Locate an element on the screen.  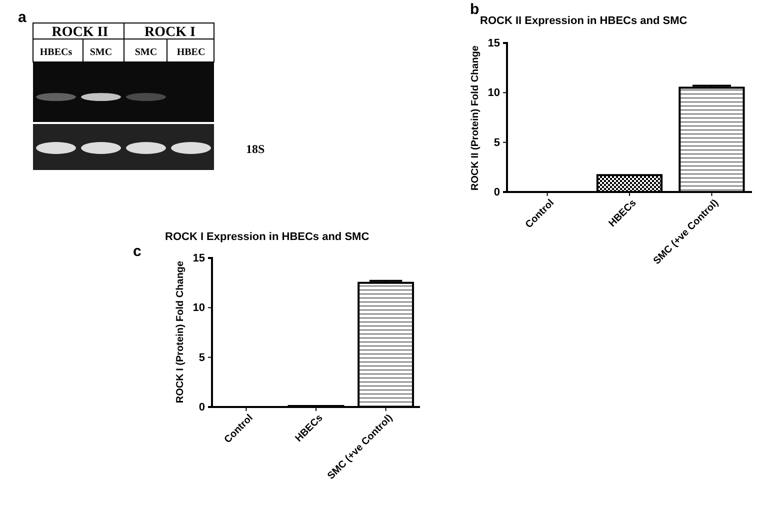
chart-title: ROCK I Expression in HBECs and SMC is located at coordinates (267, 237).